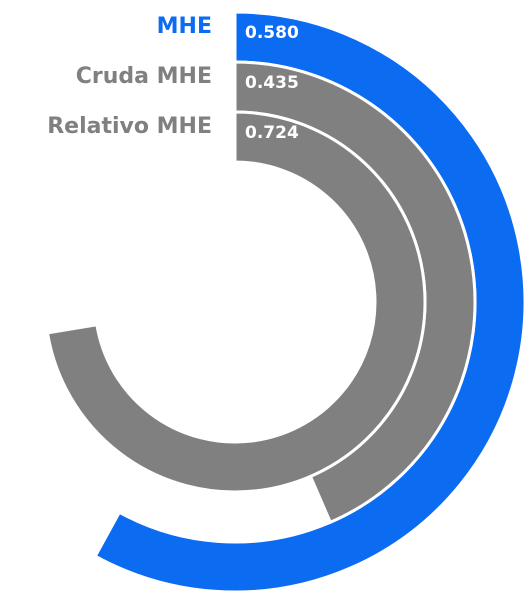  What do you see at coordinates (272, 33) in the screenshot?
I see `value-label: 0.580` at bounding box center [272, 33].